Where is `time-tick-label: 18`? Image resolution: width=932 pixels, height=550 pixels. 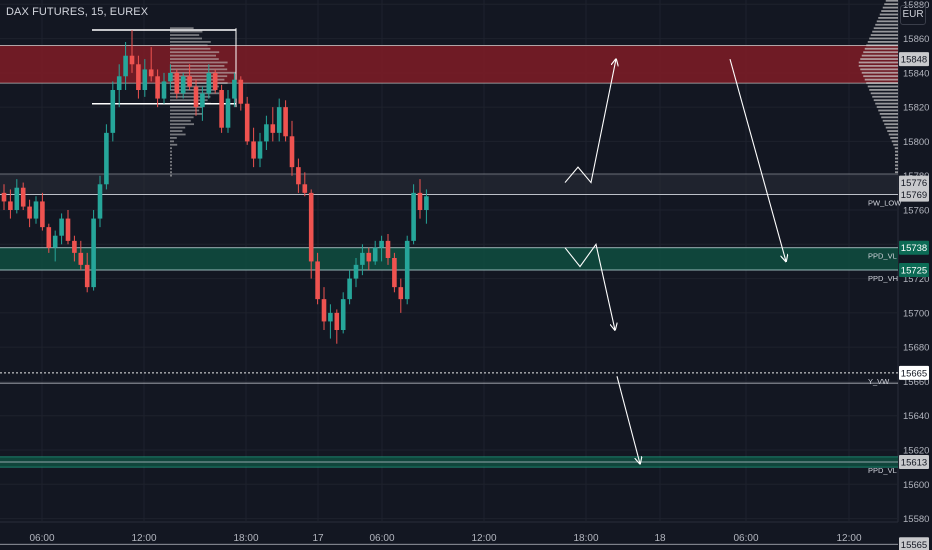 time-tick-label: 18 is located at coordinates (660, 538).